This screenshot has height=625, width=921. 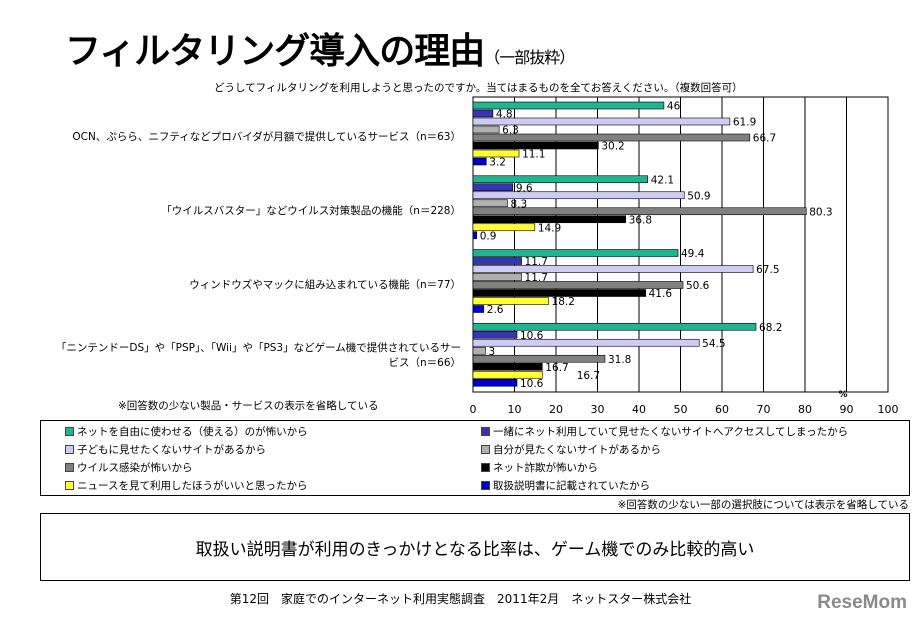 What do you see at coordinates (497, 163) in the screenshot?
I see `data-label: 3.2` at bounding box center [497, 163].